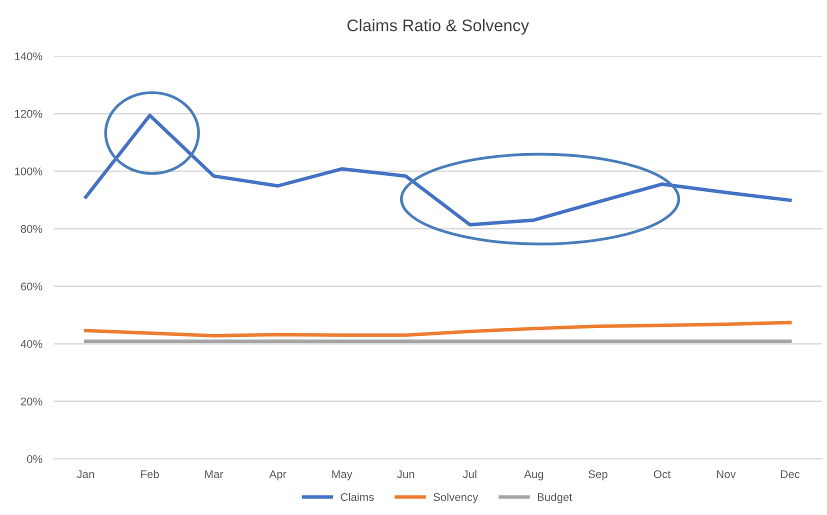  I want to click on legend-label: Claims, so click(357, 497).